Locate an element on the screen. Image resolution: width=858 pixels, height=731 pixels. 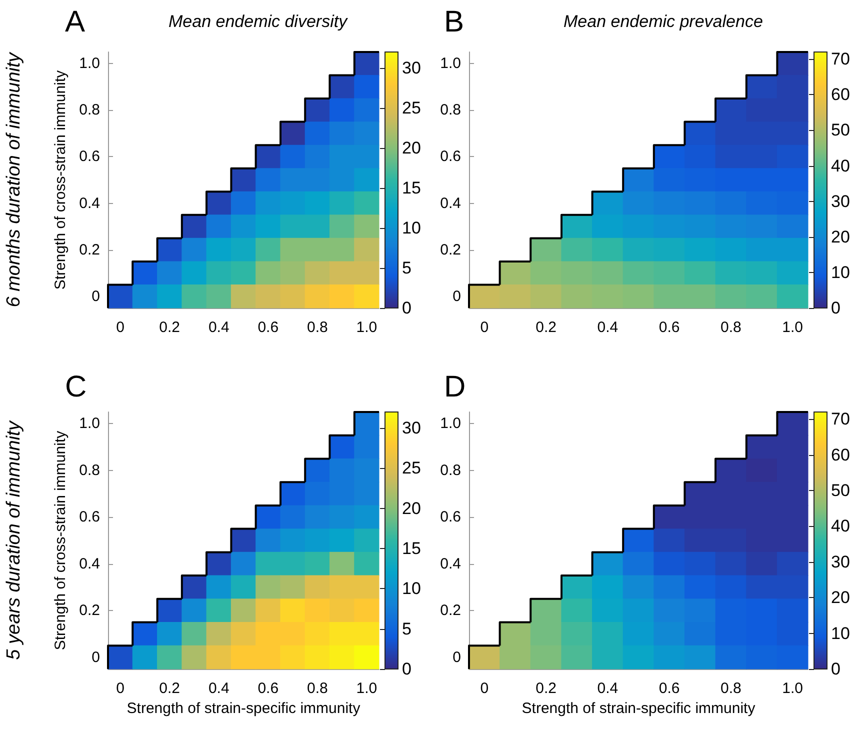
text: 6 months duration of immunity is located at coordinates (14, 179).